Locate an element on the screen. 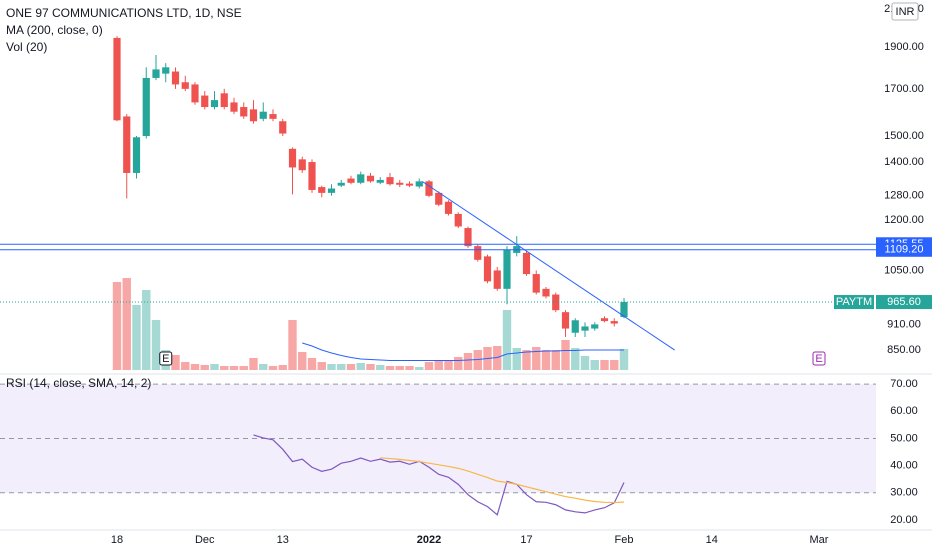 This screenshot has width=932, height=550. last-price-box is located at coordinates (904, 302).